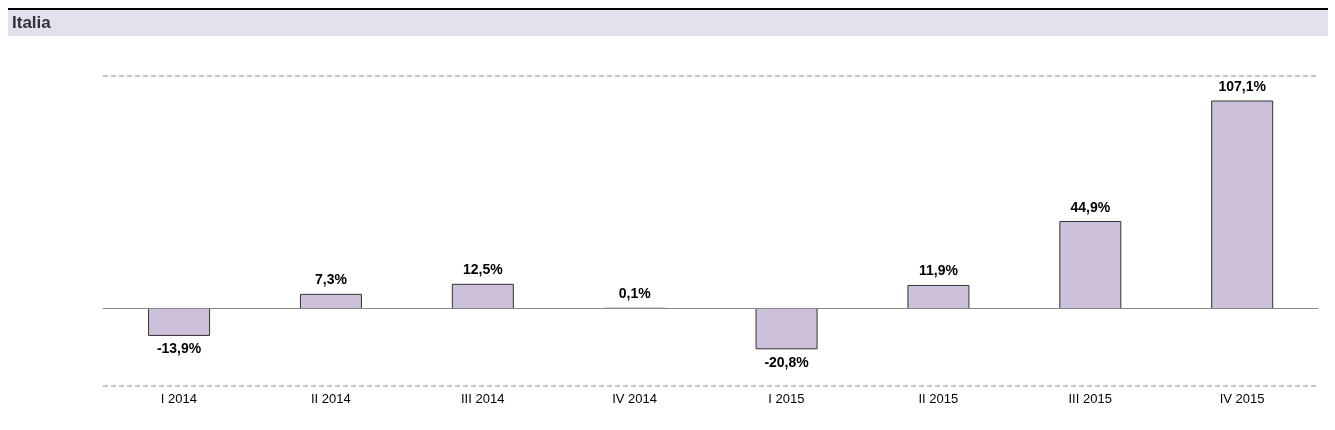 This screenshot has width=1335, height=430. I want to click on x-tick-label: I 2015, so click(786, 399).